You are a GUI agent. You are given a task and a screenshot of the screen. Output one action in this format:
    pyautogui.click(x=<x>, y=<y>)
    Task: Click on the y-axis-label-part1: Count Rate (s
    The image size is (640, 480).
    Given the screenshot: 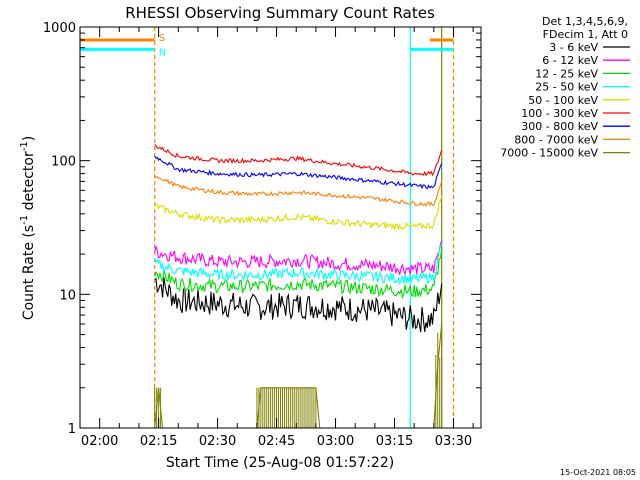 What is the action you would take?
    pyautogui.click(x=29, y=272)
    